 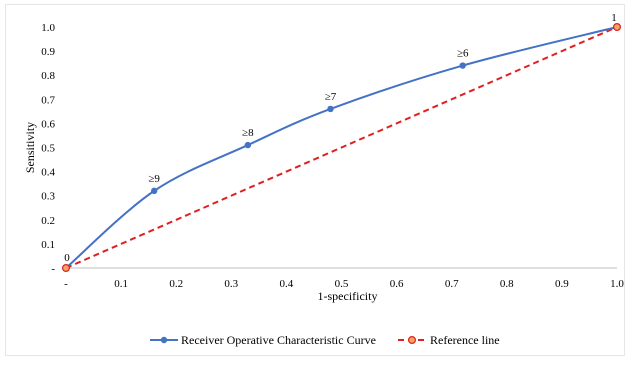 What do you see at coordinates (617, 284) in the screenshot?
I see `x-tick-label: 1.0` at bounding box center [617, 284].